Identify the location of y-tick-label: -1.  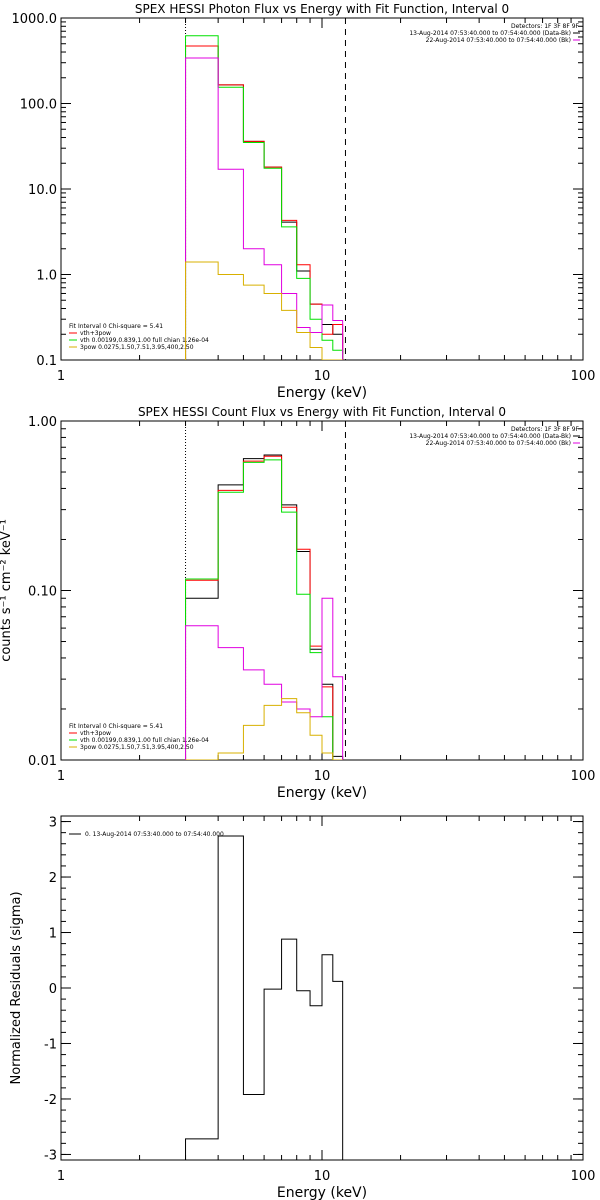
(50, 1044).